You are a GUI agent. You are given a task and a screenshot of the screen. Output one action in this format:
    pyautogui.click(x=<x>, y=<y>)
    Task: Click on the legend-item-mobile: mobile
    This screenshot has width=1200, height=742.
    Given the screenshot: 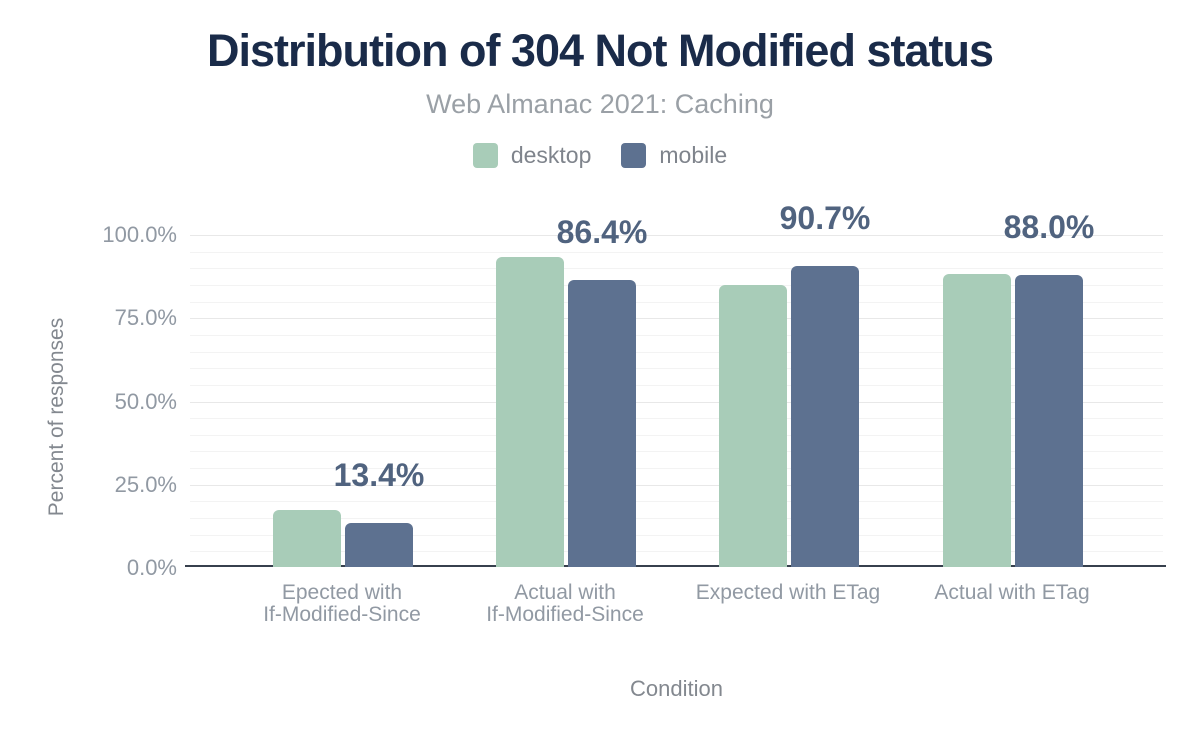 What is the action you would take?
    pyautogui.click(x=674, y=155)
    